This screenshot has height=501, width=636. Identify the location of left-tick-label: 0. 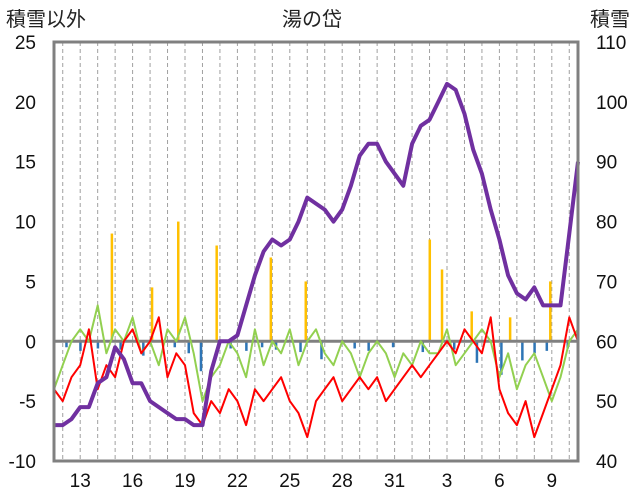
(30, 342).